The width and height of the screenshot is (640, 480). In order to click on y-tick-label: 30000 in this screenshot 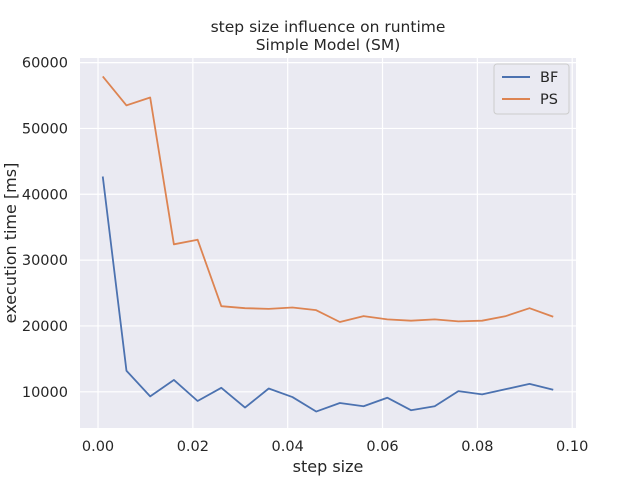, I will do `click(45, 261)`.